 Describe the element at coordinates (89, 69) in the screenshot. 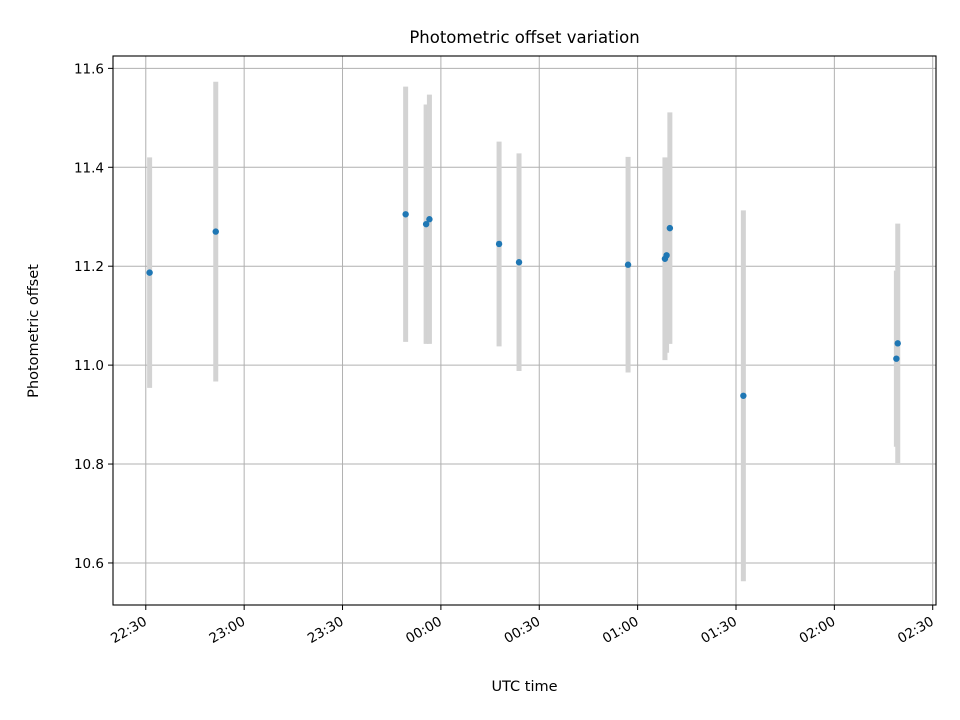

I see `y-tick-label: 11.6` at that location.